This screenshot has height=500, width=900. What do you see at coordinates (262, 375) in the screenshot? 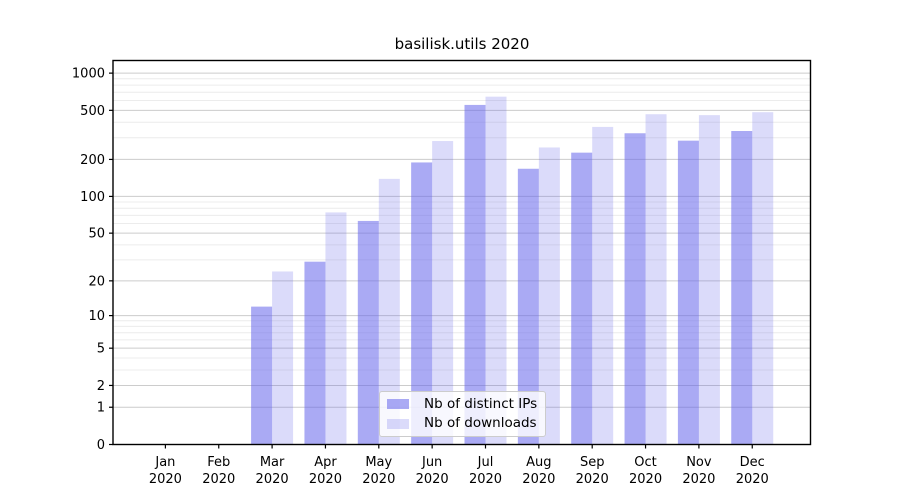
I see `bar-ips-mar` at bounding box center [262, 375].